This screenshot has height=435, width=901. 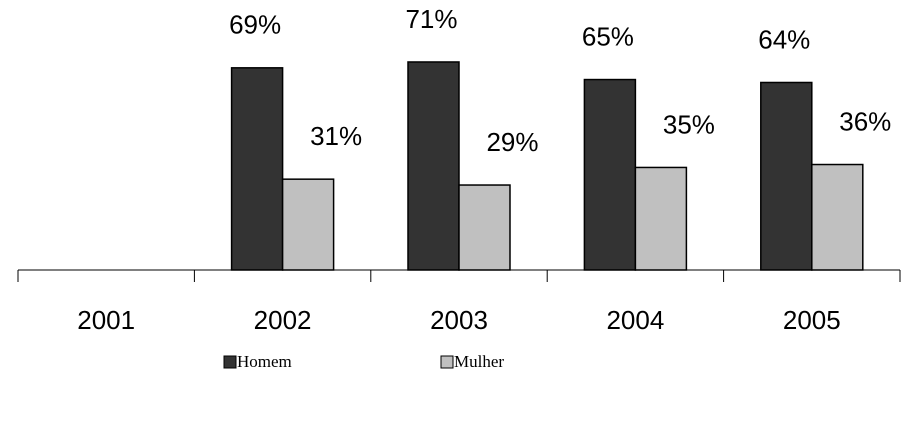 I want to click on legend-label: Homem, so click(x=264, y=361).